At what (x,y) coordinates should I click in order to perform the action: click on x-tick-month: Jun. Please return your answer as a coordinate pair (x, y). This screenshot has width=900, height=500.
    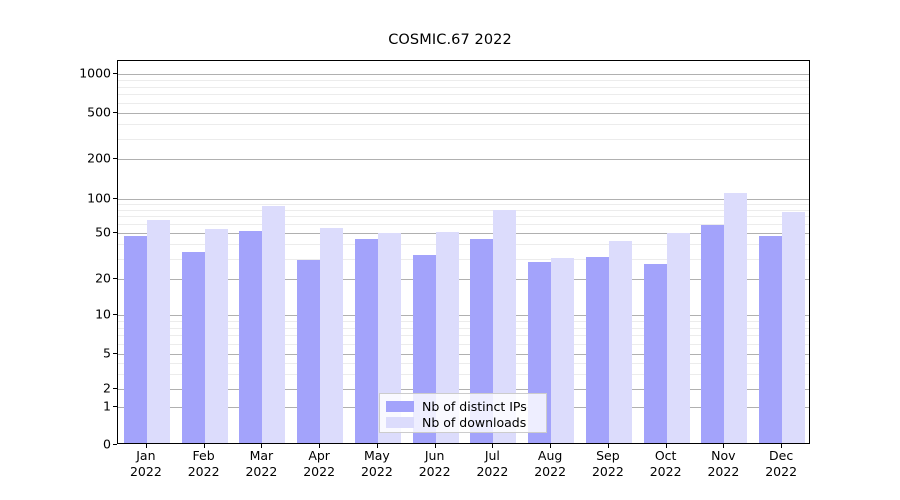
    Looking at the image, I should click on (434, 455).